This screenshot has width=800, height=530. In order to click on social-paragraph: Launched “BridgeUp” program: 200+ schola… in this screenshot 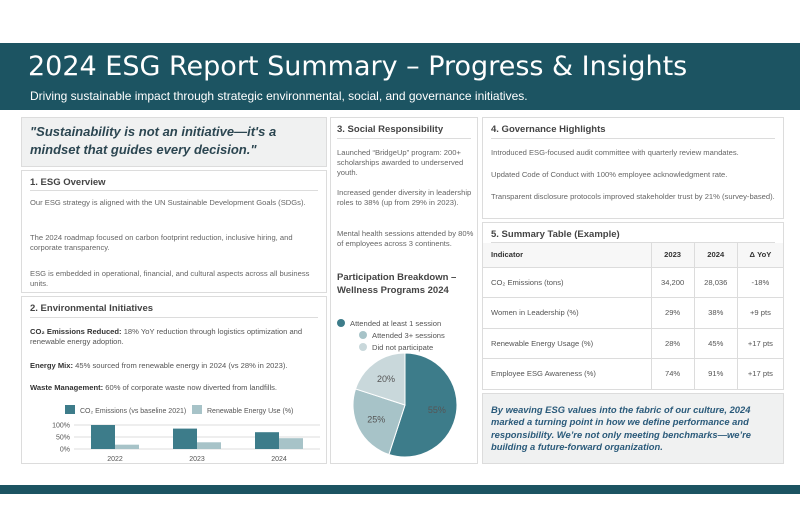, I will do `click(400, 162)`.